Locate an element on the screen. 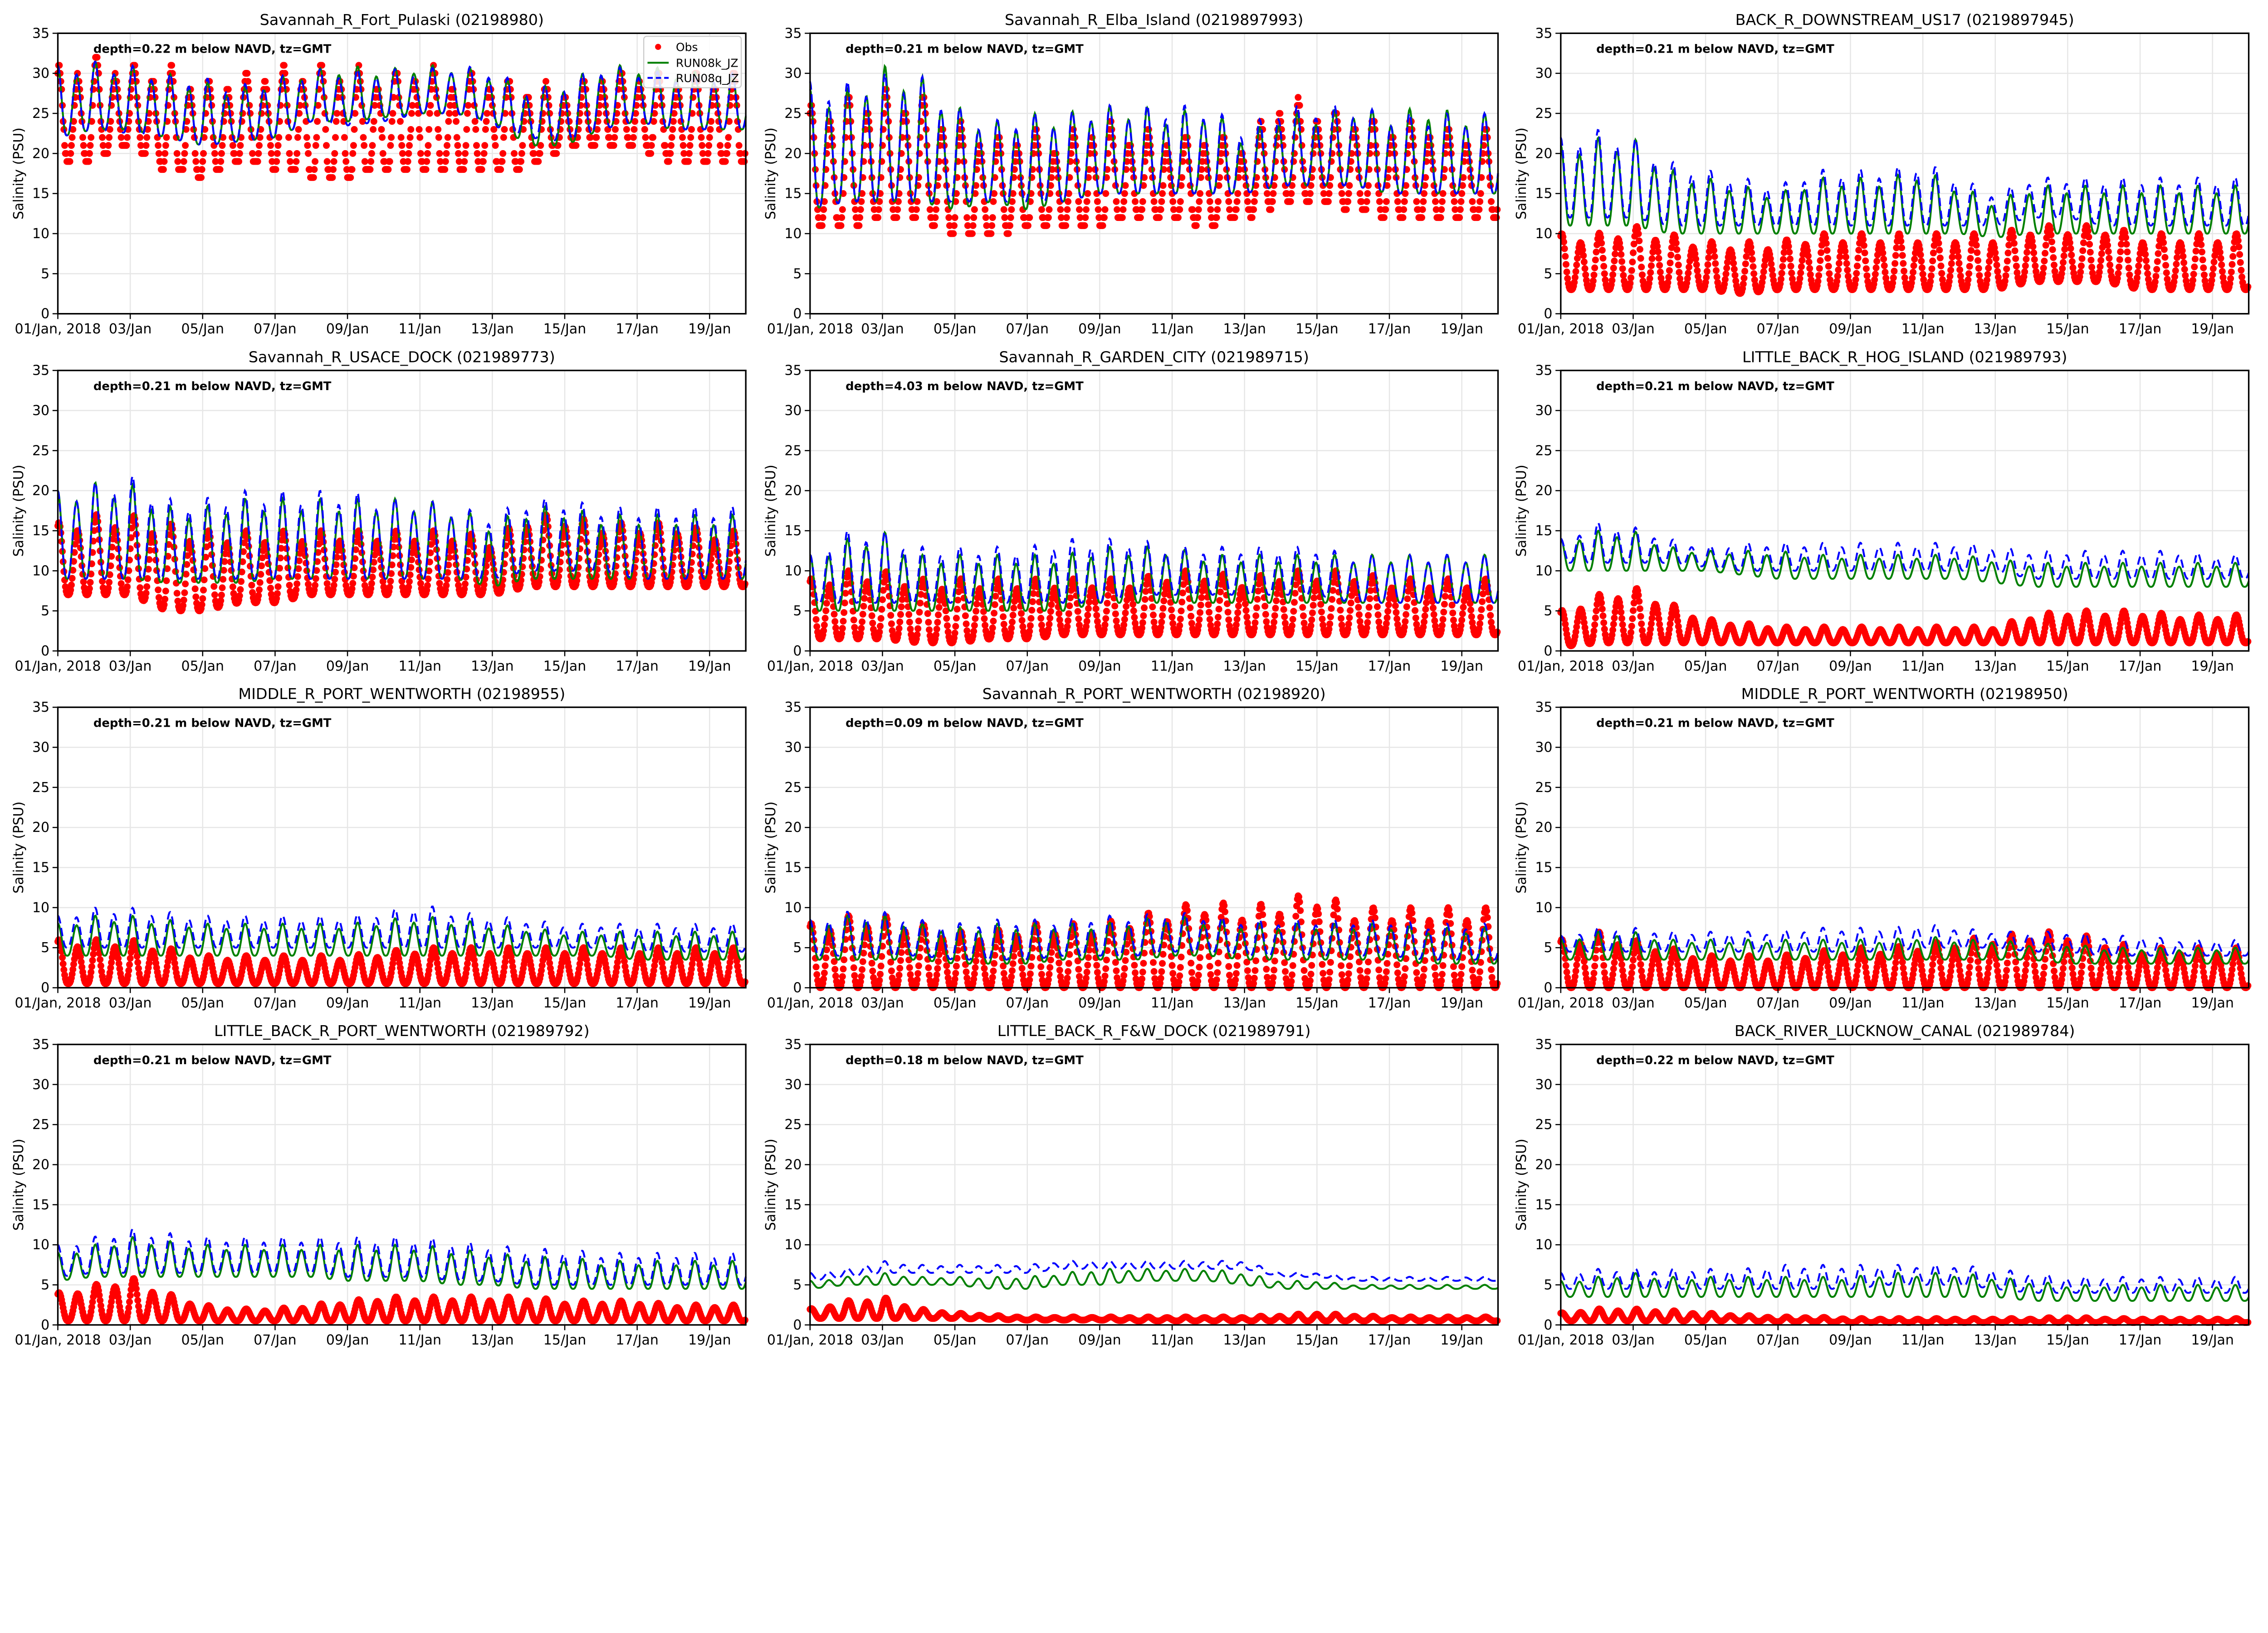  x-tick-label: 07/Jan is located at coordinates (276, 666).